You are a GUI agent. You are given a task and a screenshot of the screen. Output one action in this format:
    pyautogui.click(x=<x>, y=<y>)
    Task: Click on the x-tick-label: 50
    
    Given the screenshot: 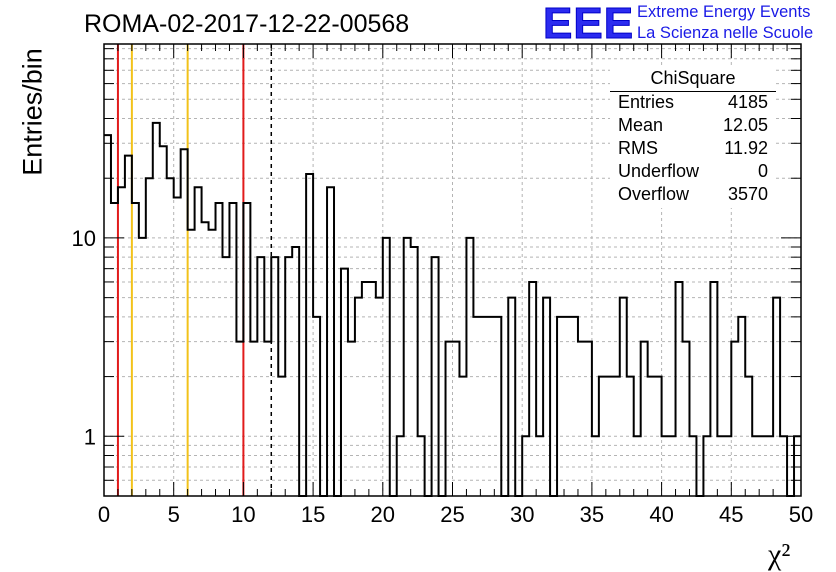 What is the action you would take?
    pyautogui.click(x=801, y=514)
    